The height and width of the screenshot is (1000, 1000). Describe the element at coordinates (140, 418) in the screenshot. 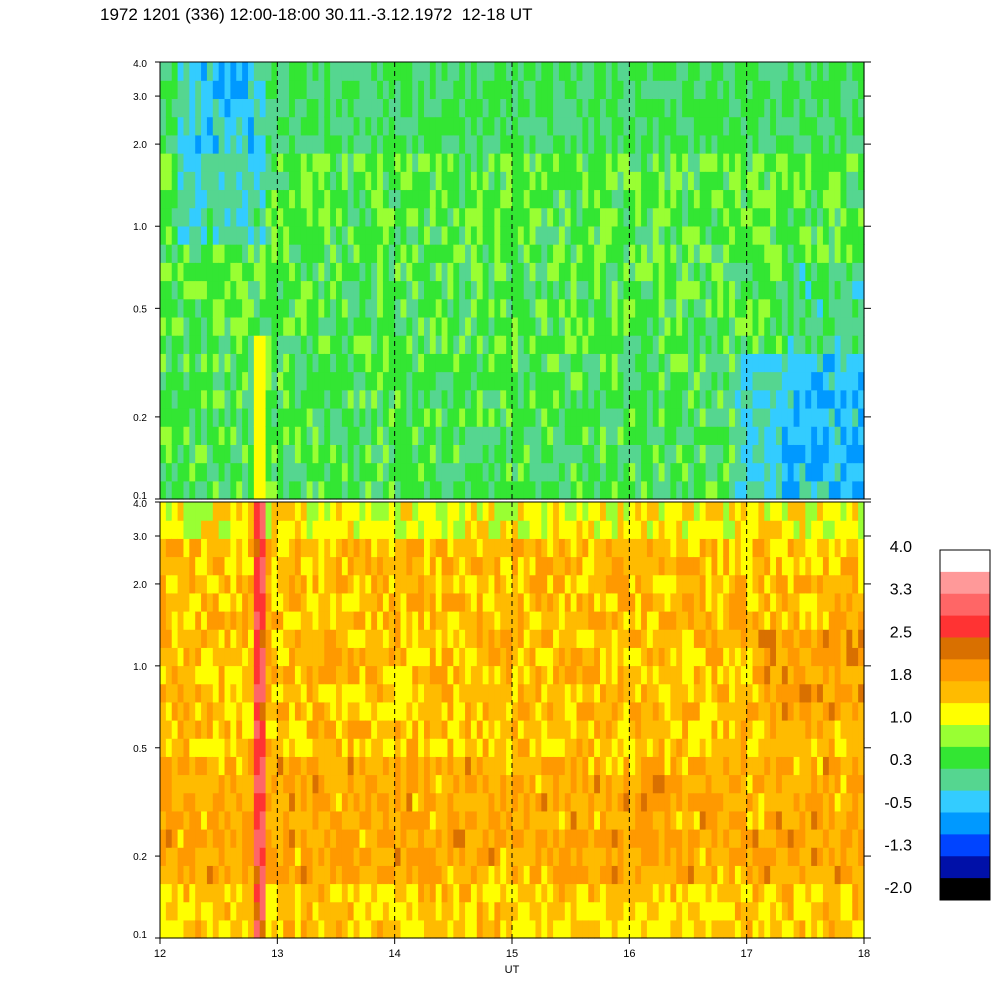

I see `y-tick-label: 0.2` at that location.